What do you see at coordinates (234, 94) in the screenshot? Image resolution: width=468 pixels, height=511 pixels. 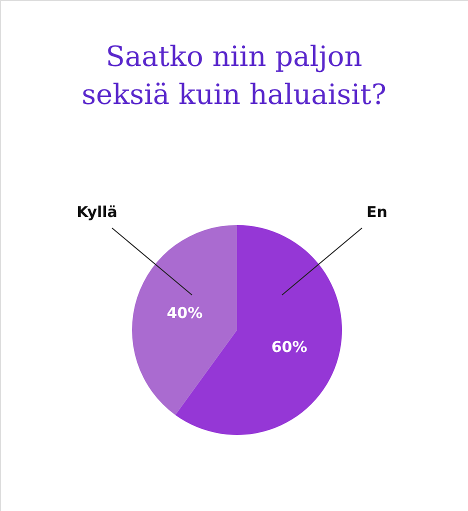 I see `text: seksiä kuin haluaisit?` at bounding box center [234, 94].